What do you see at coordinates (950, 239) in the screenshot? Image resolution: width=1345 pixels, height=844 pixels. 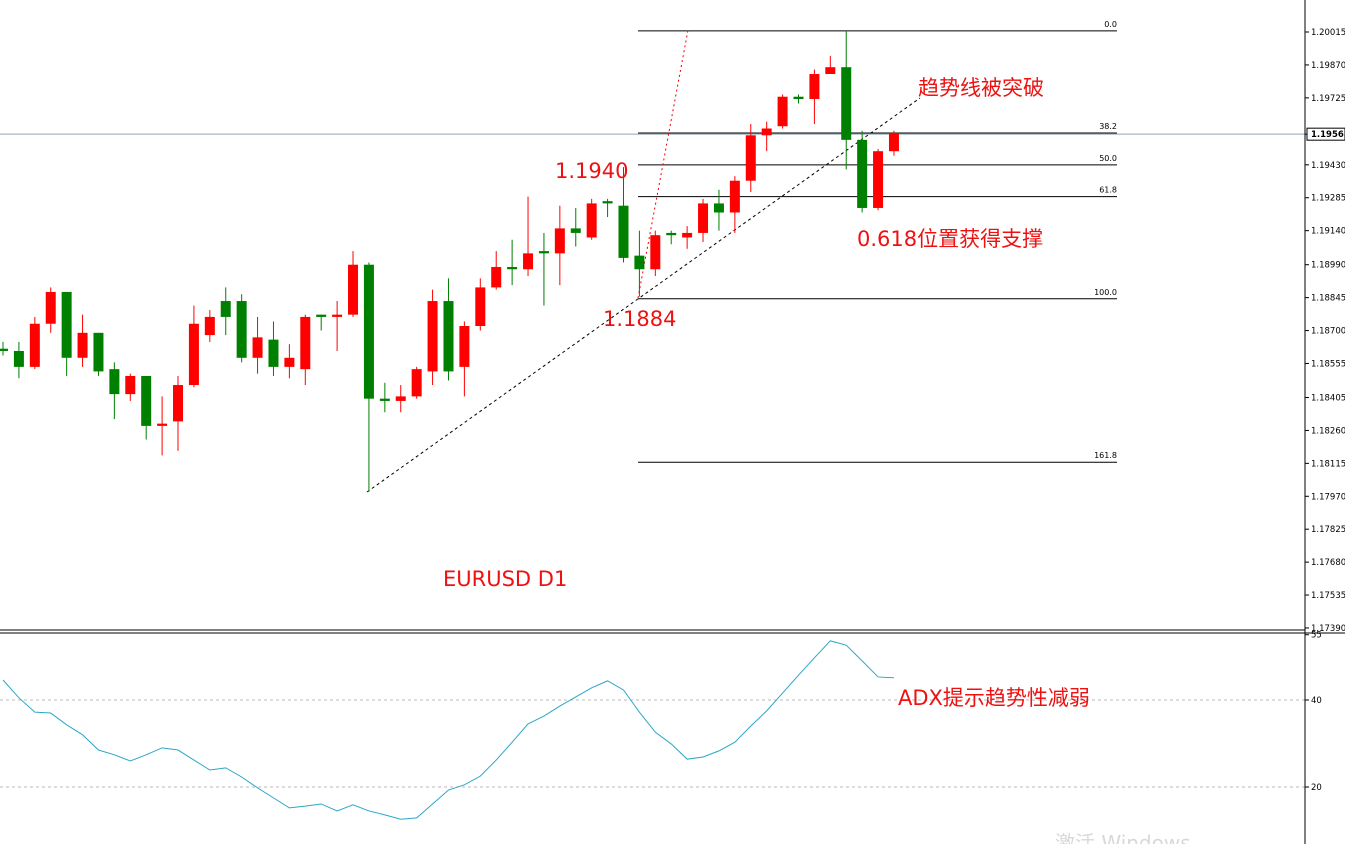 I see `annotation: 0.618位置获得支撑` at bounding box center [950, 239].